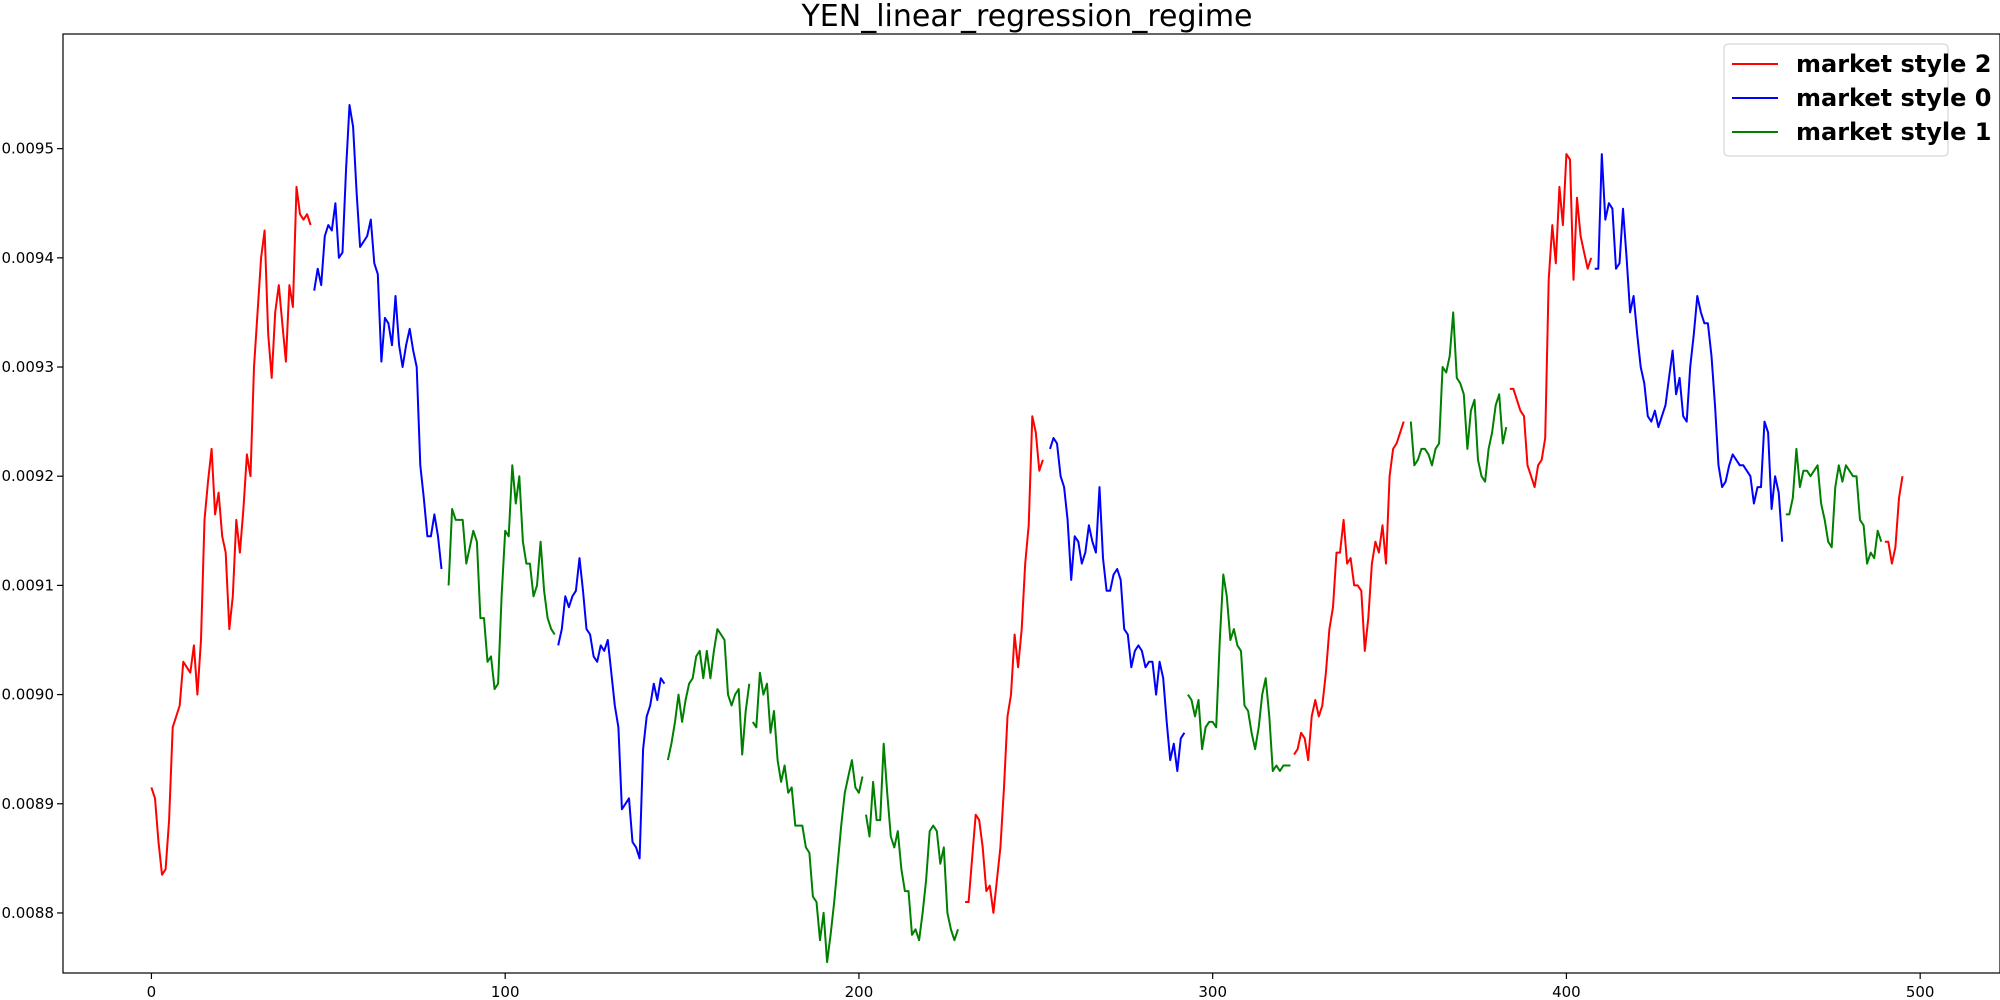 The image size is (2000, 1000). Describe the element at coordinates (1893, 98) in the screenshot. I see `legend-label: market style 0` at that location.